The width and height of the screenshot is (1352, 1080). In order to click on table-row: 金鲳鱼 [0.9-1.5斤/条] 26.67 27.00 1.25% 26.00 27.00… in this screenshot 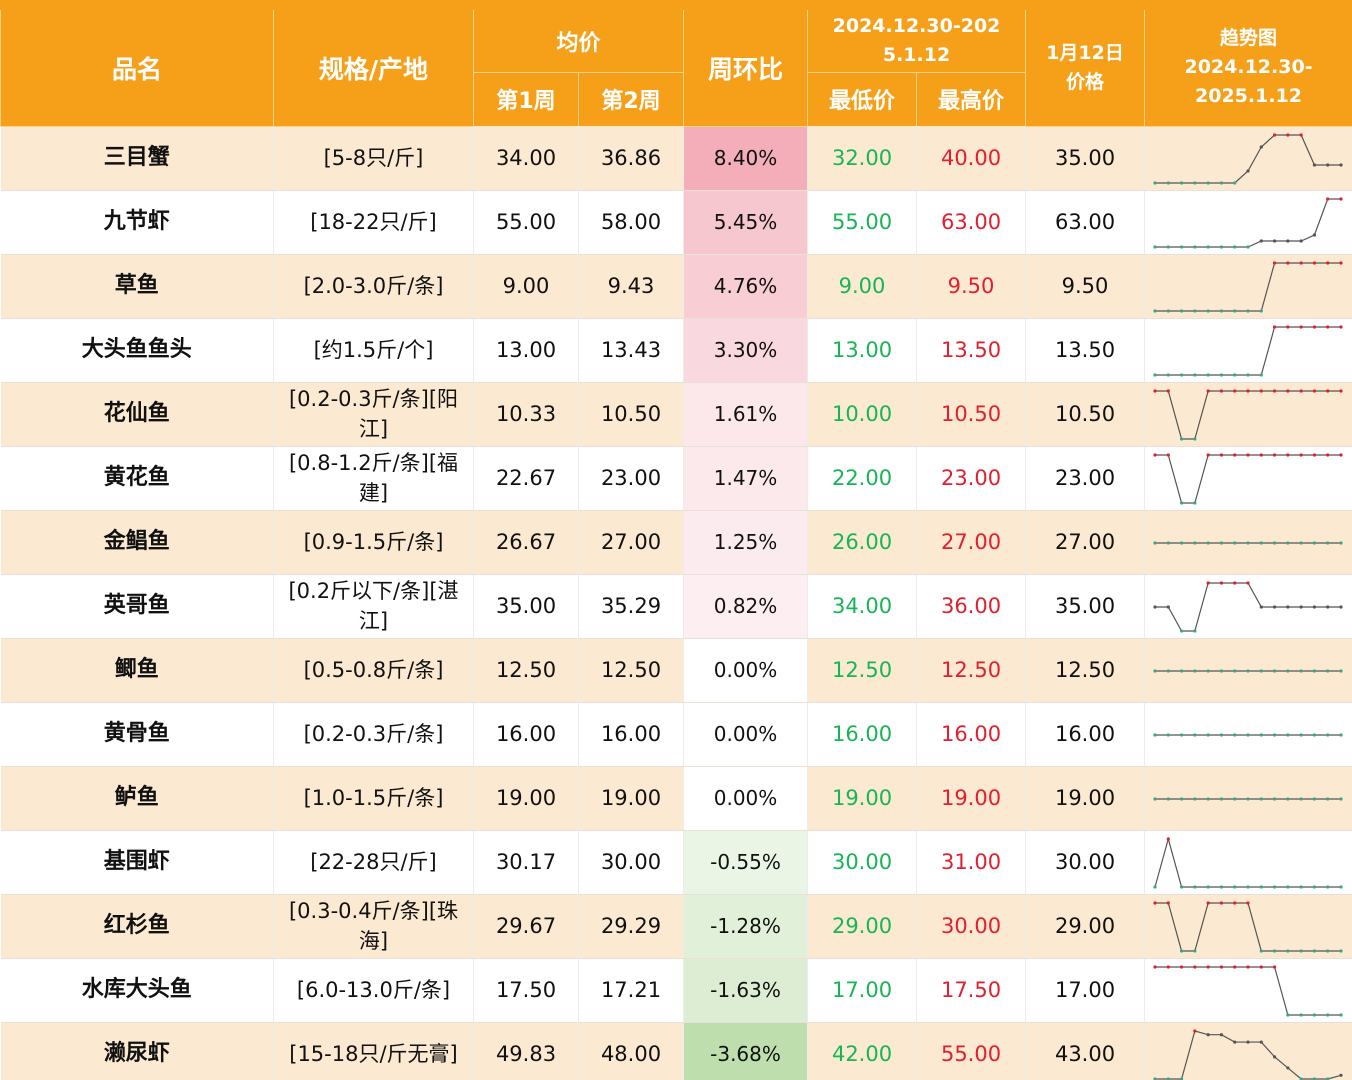, I will do `click(676, 542)`.